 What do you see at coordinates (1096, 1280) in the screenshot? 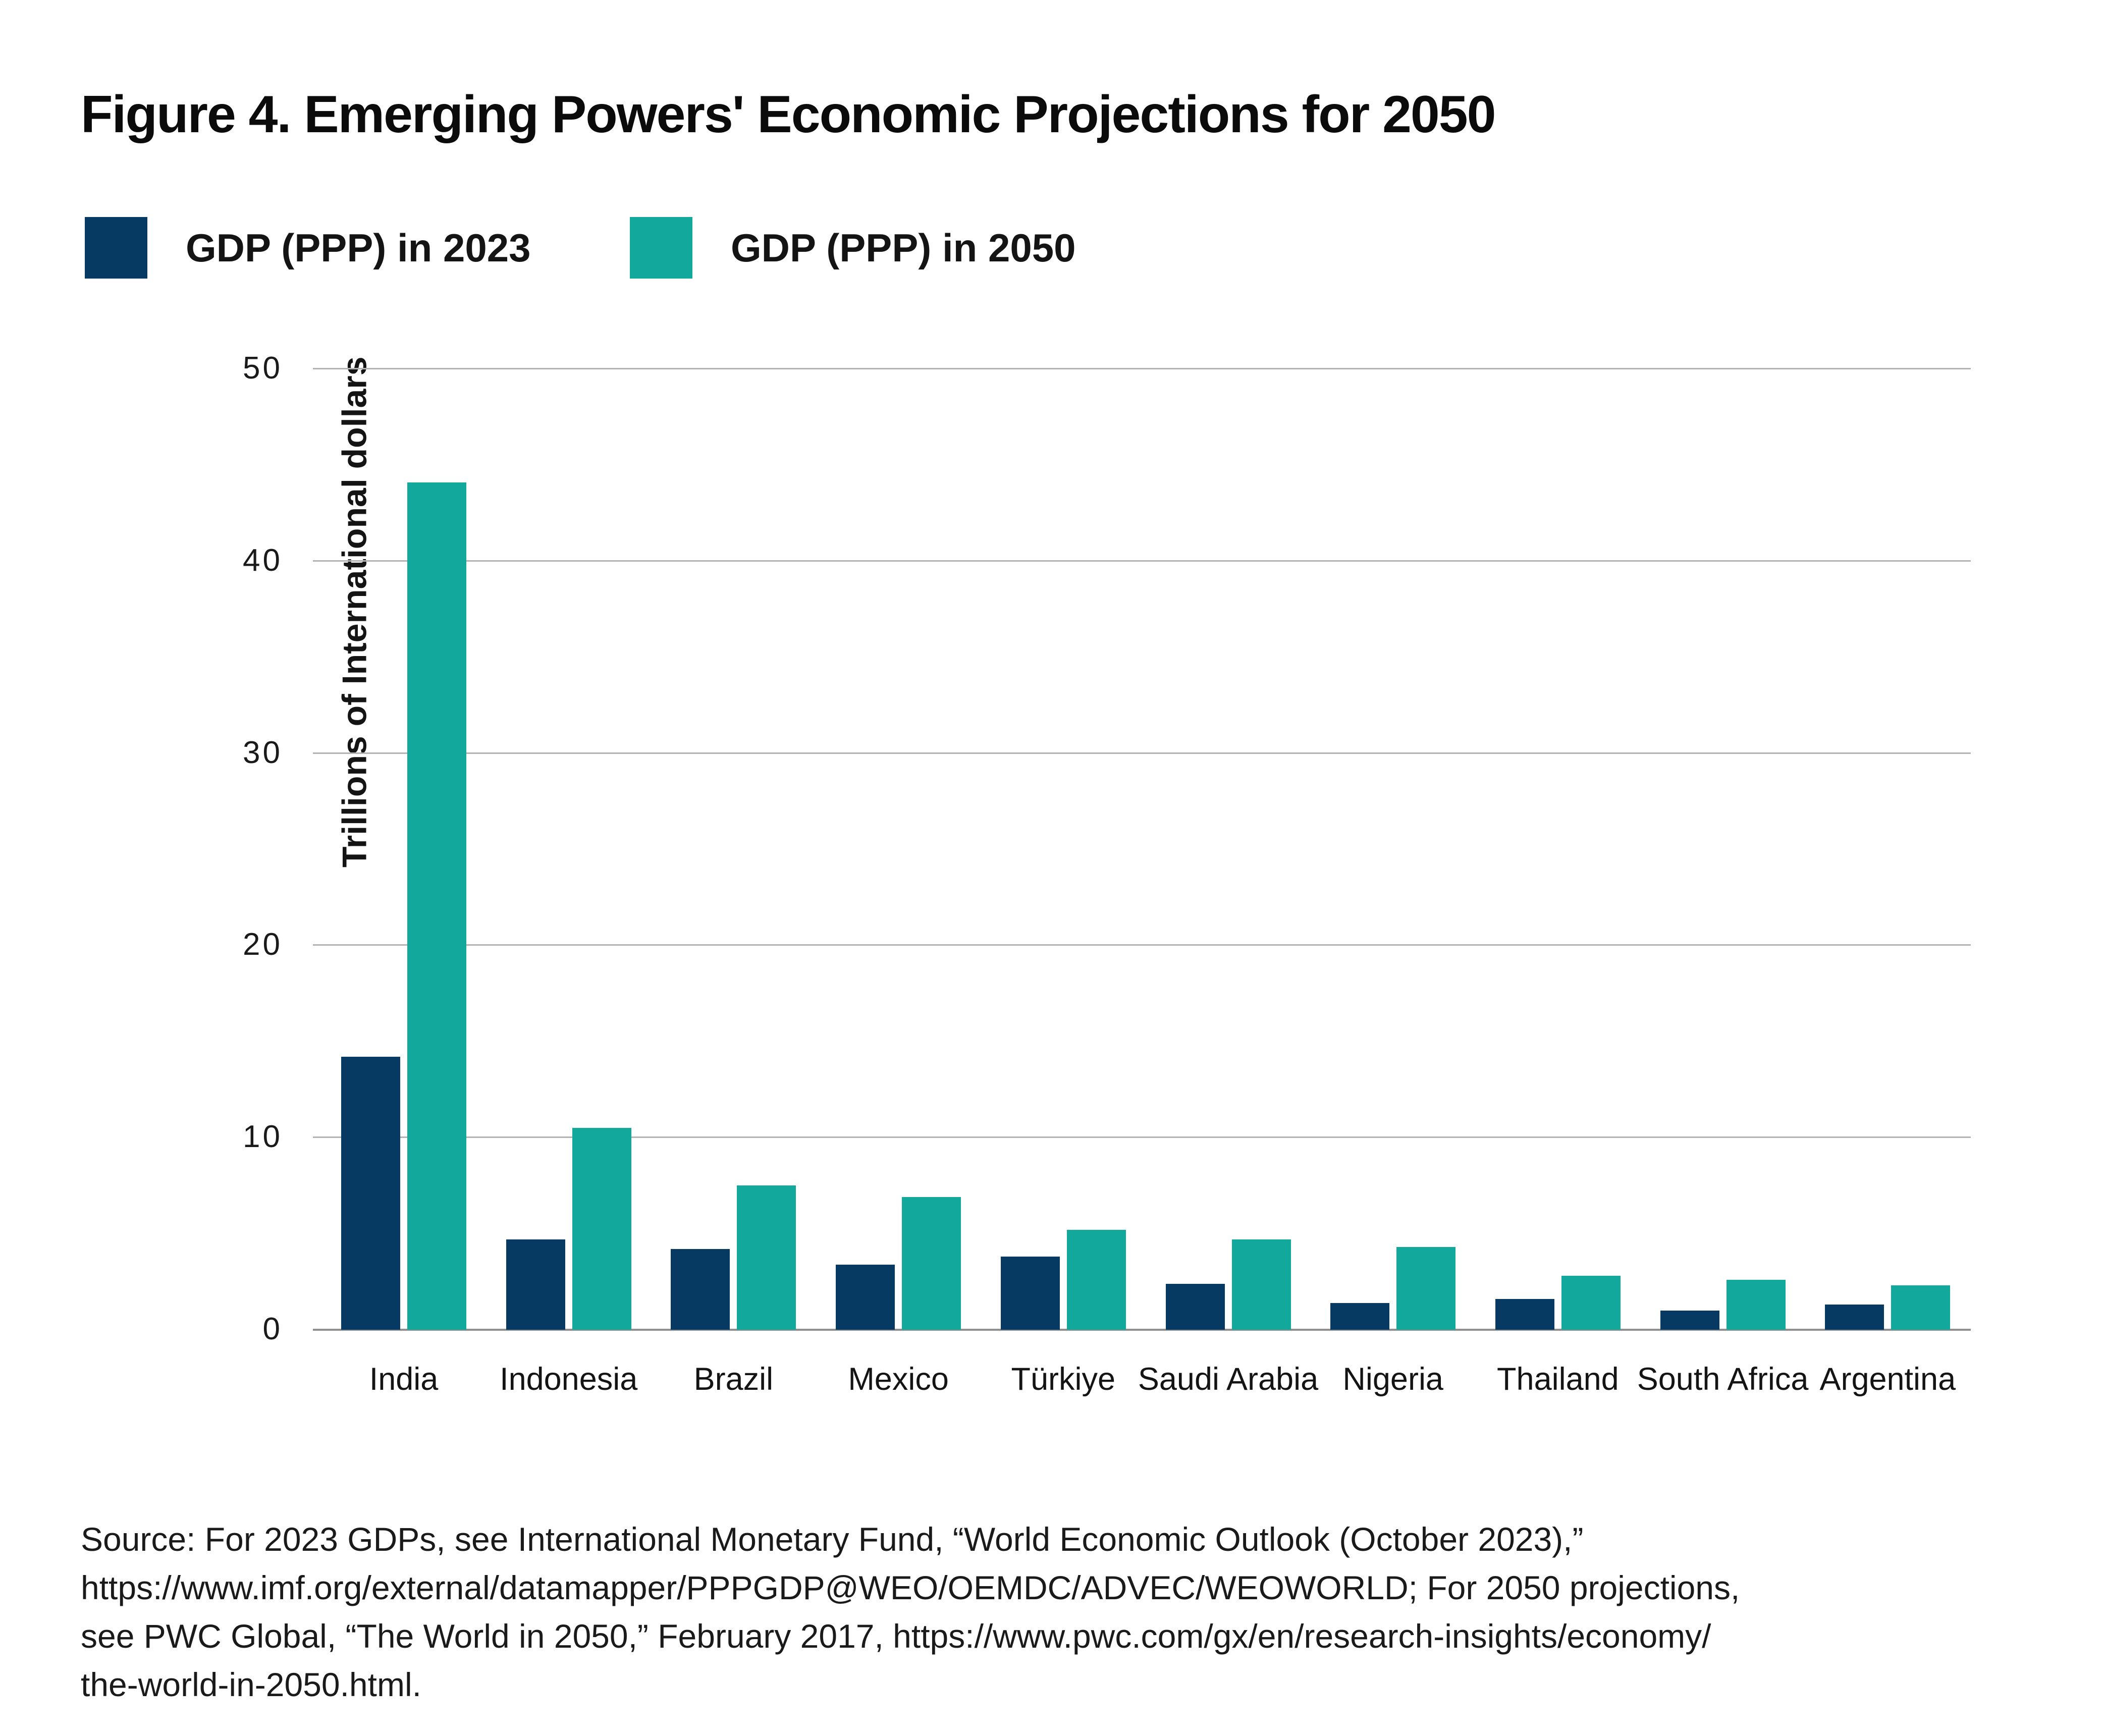
I see `bar-2050-türkiye` at bounding box center [1096, 1280].